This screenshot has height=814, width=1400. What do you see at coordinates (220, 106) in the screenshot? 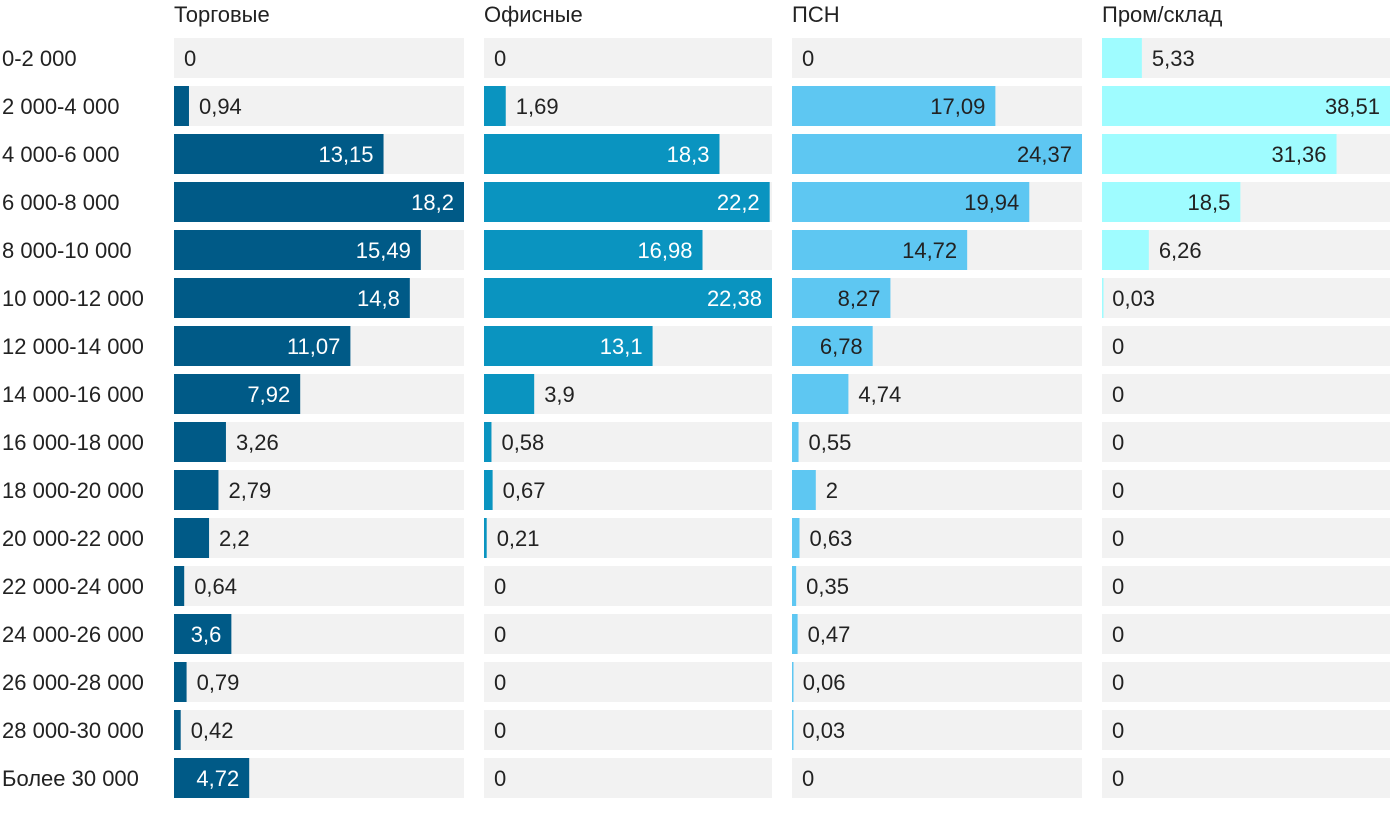
I see `value-label: 0,94` at bounding box center [220, 106].